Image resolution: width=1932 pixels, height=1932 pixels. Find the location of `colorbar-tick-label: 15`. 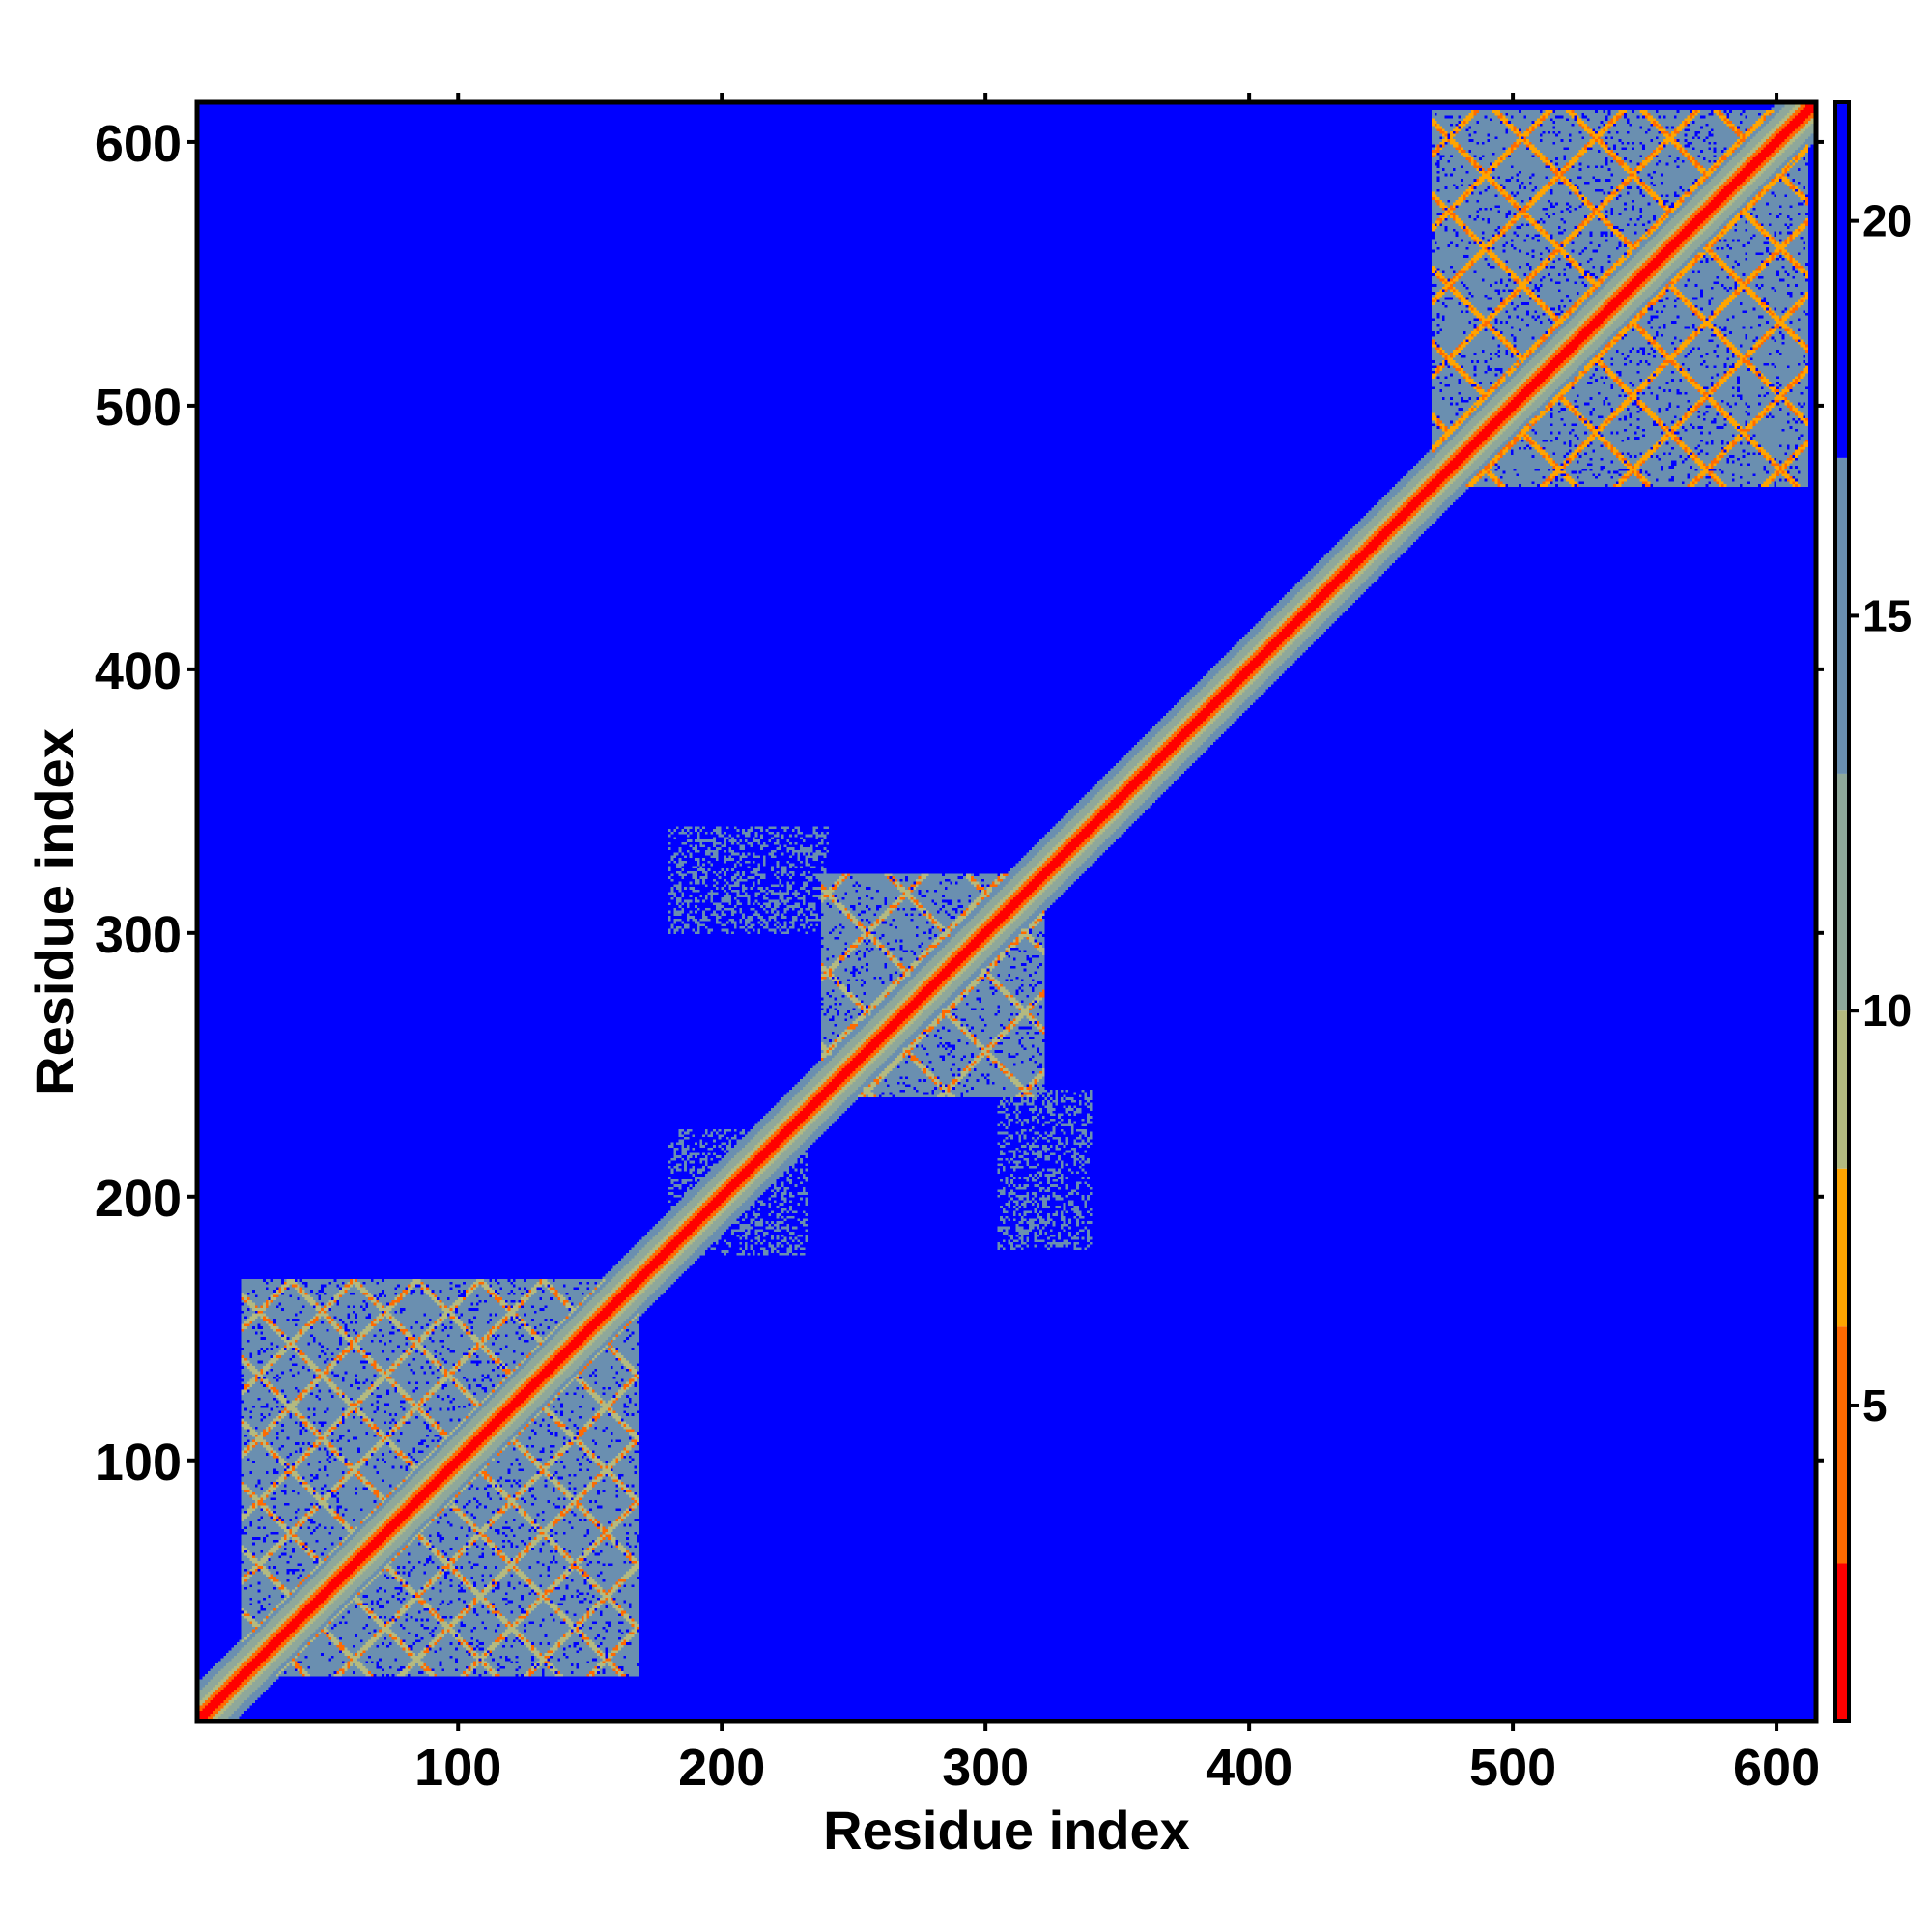

colorbar-tick-label: 15 is located at coordinates (1887, 615).